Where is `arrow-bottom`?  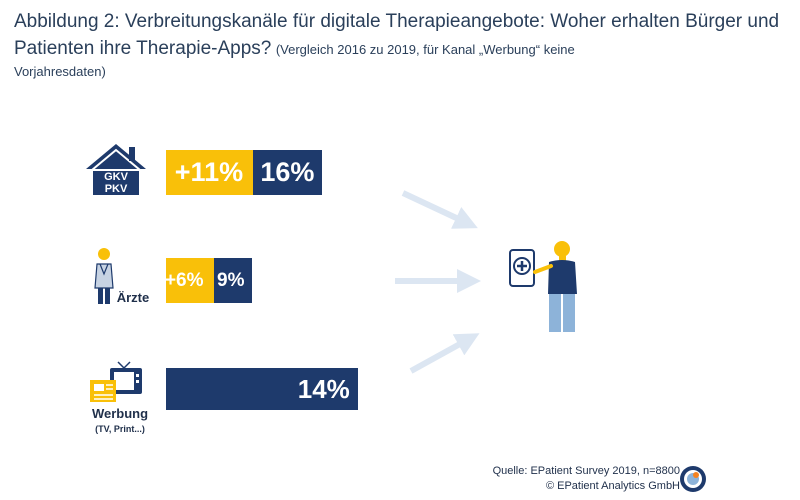 arrow-bottom is located at coordinates (444, 353).